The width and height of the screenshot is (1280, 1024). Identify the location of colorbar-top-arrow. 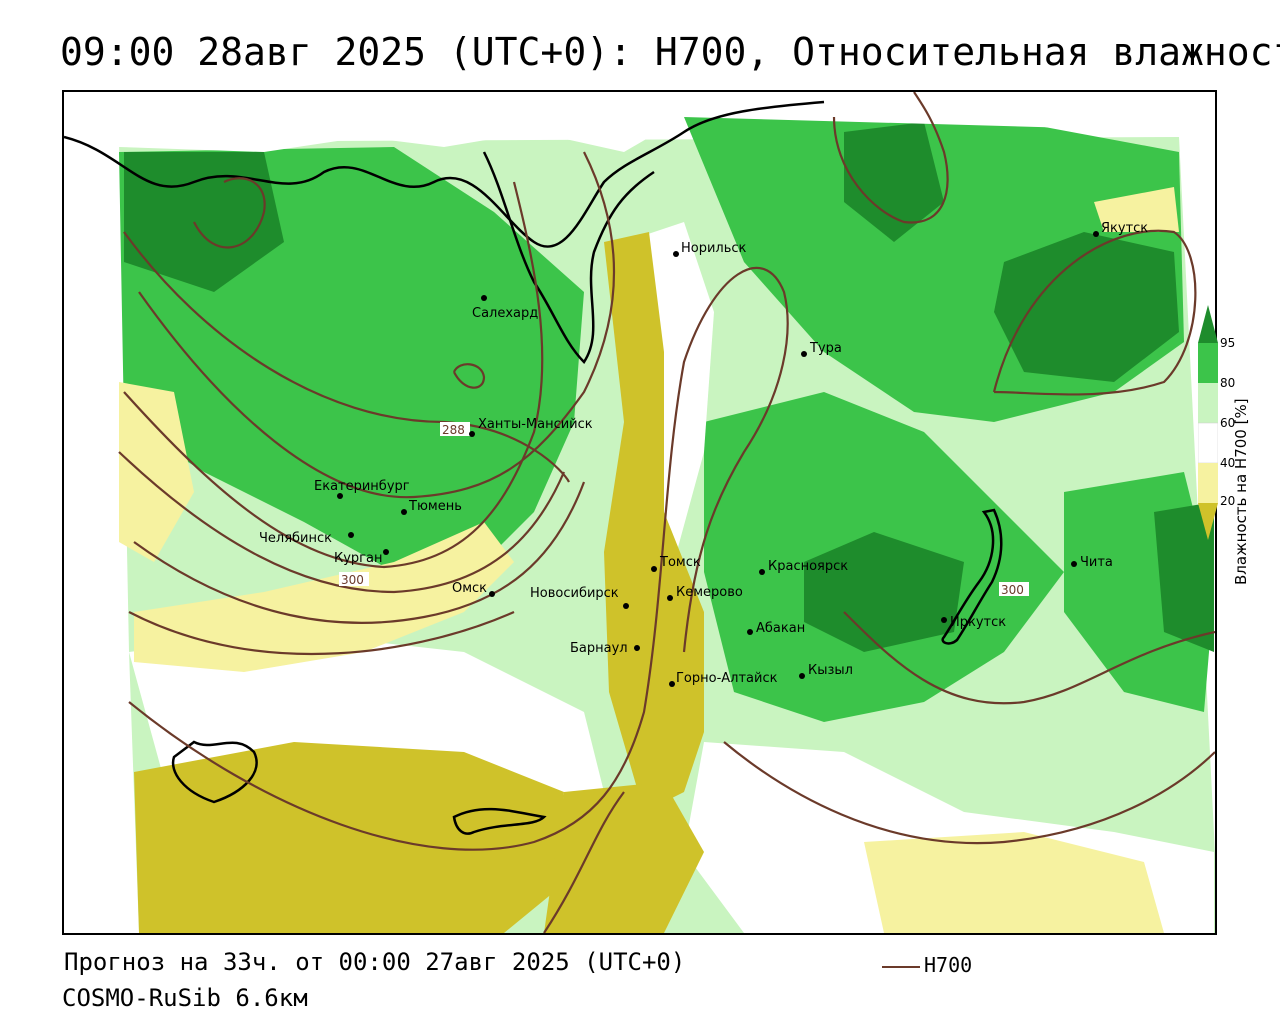
(1208, 324).